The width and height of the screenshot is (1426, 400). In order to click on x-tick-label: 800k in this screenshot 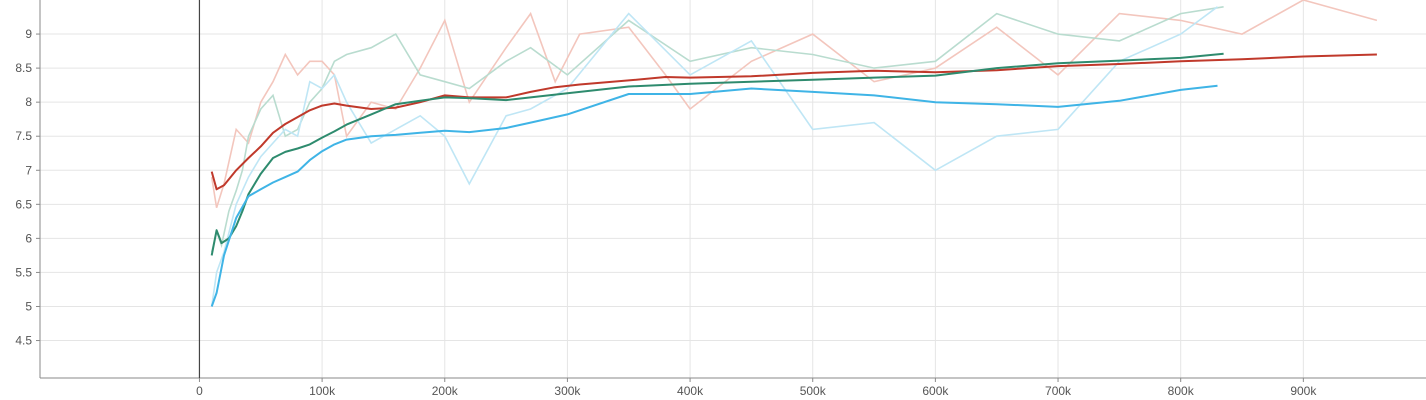, I will do `click(1181, 391)`.